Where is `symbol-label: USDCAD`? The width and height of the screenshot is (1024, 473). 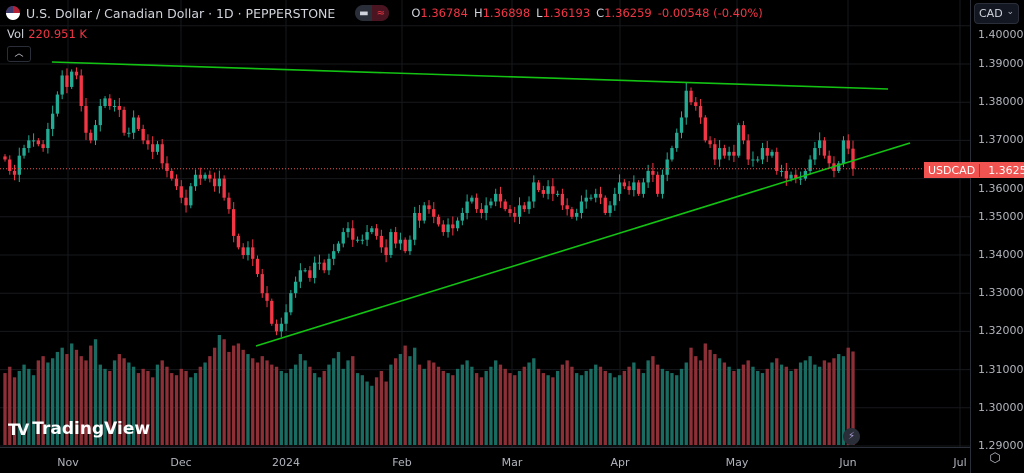
symbol-label: USDCAD is located at coordinates (952, 170).